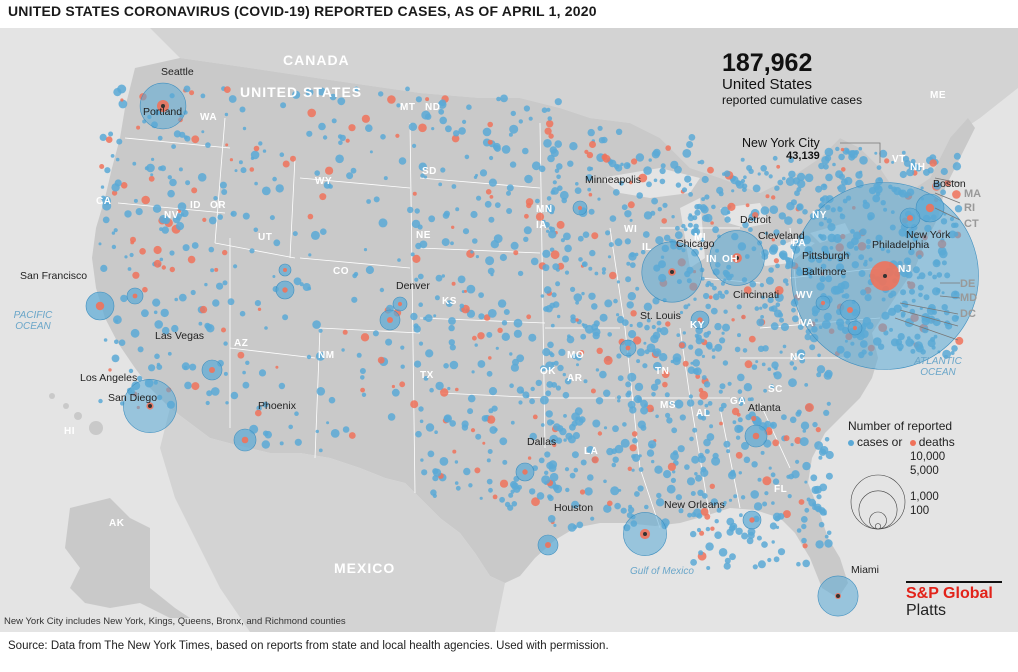  What do you see at coordinates (900, 241) in the screenshot?
I see `leader-lines` at bounding box center [900, 241].